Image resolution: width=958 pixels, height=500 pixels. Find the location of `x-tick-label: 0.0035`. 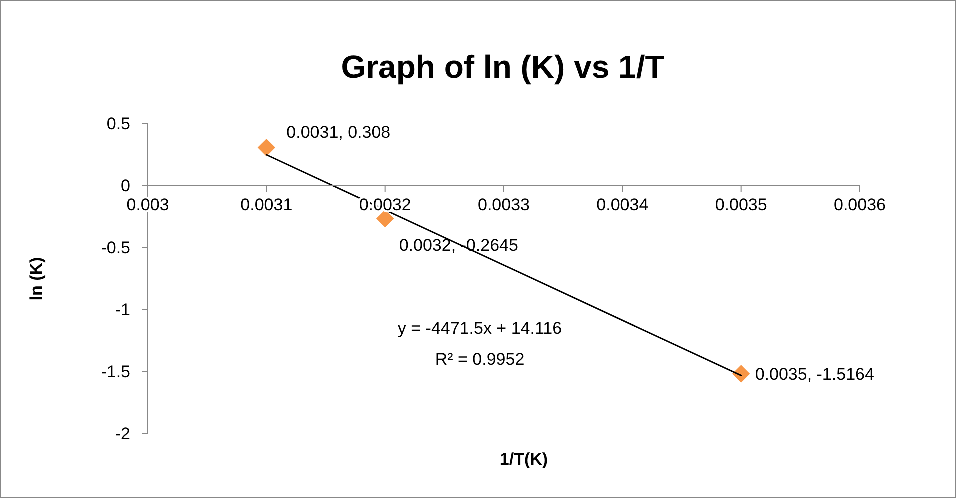

x-tick-label: 0.0035 is located at coordinates (741, 204).